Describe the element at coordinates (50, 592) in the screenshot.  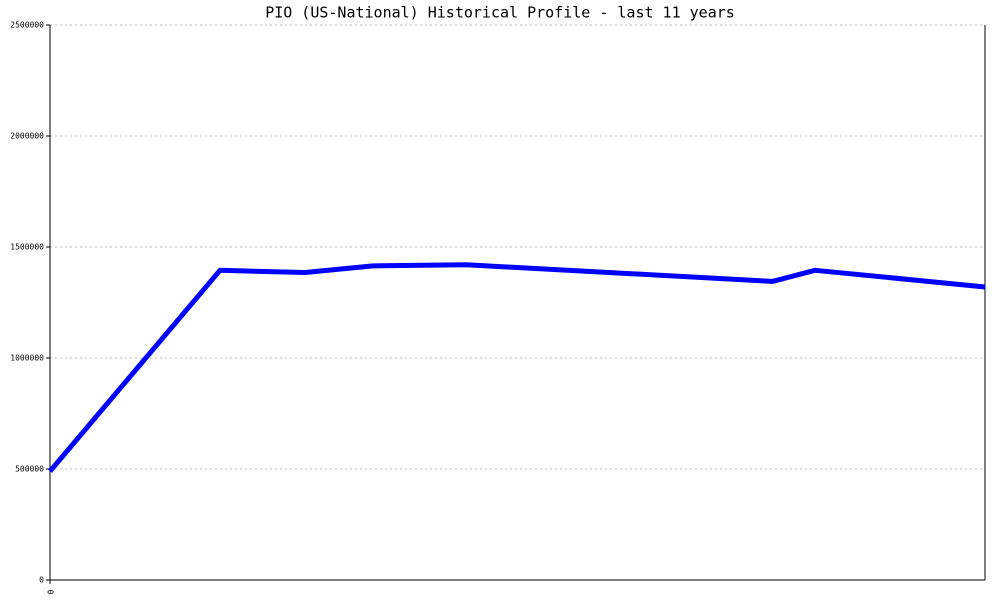
I see `x-tick-label: 0` at that location.